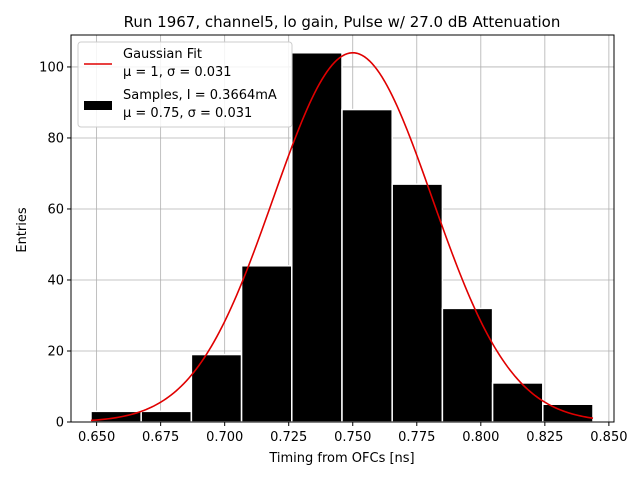 This screenshot has height=480, width=640. Describe the element at coordinates (96, 437) in the screenshot. I see `x-tick-label-0: 0.650` at that location.